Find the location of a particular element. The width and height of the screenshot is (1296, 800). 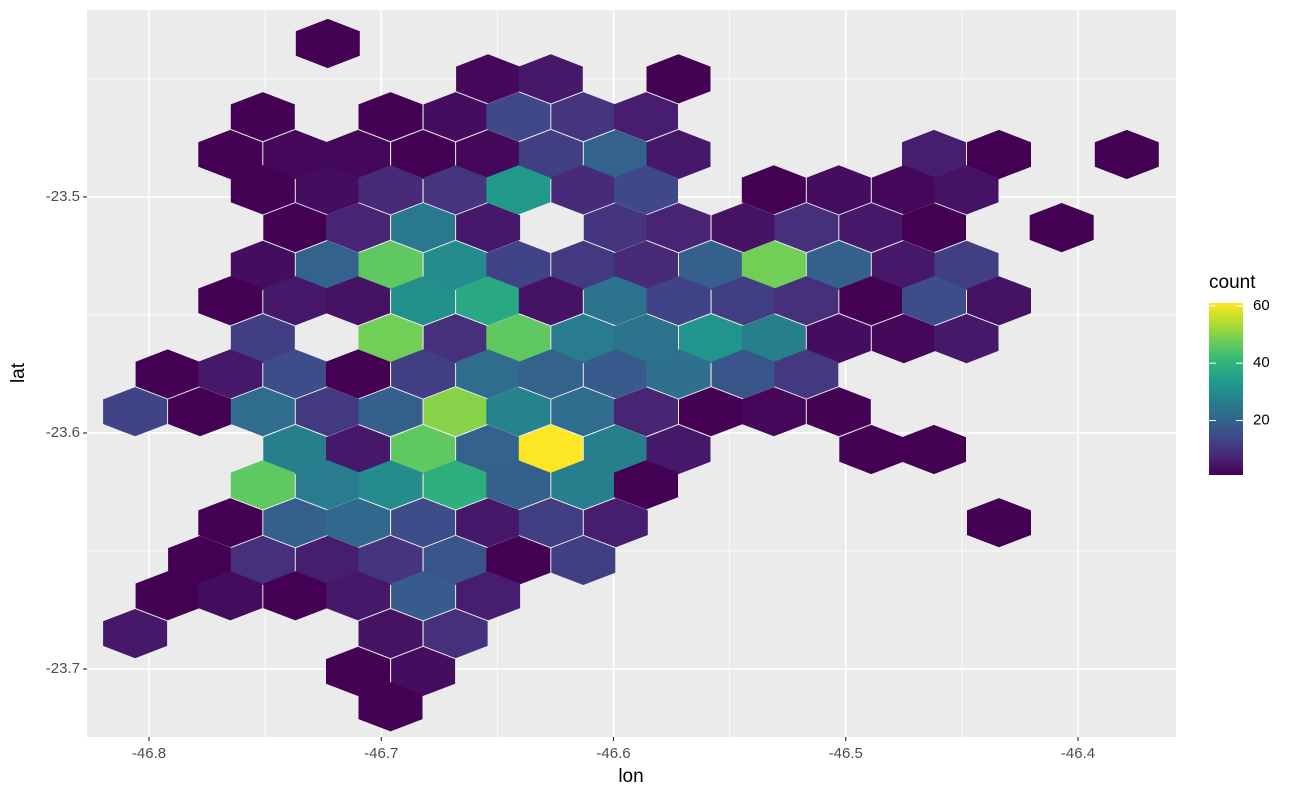

x-tick-label: -46.8 is located at coordinates (149, 753).